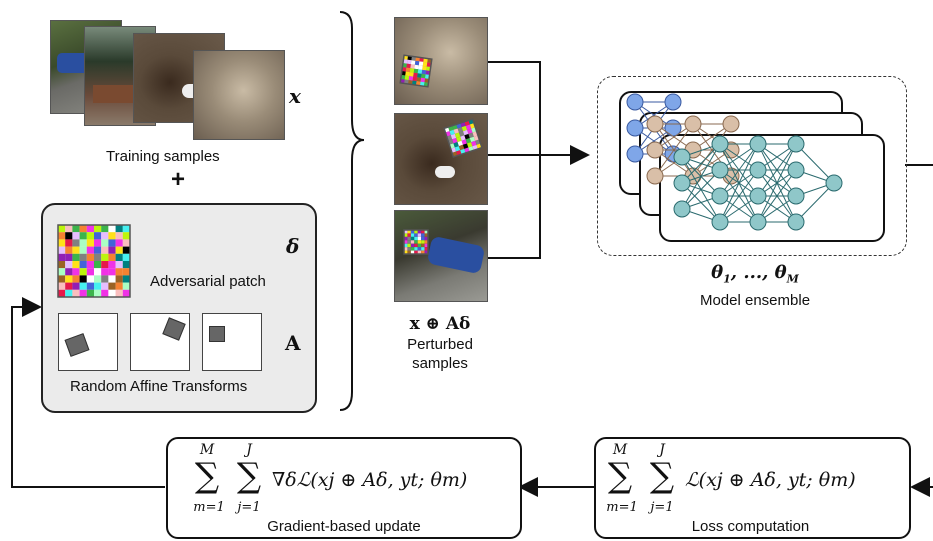  Describe the element at coordinates (441, 256) in the screenshot. I see `perturbed-photo-car` at that location.